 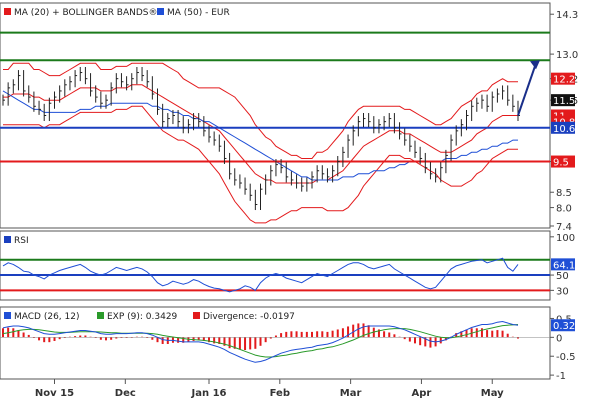 I want to click on price-legend: MA (20) + BOLLINGER BANDS® MA (50) - EUR, so click(x=117, y=13).